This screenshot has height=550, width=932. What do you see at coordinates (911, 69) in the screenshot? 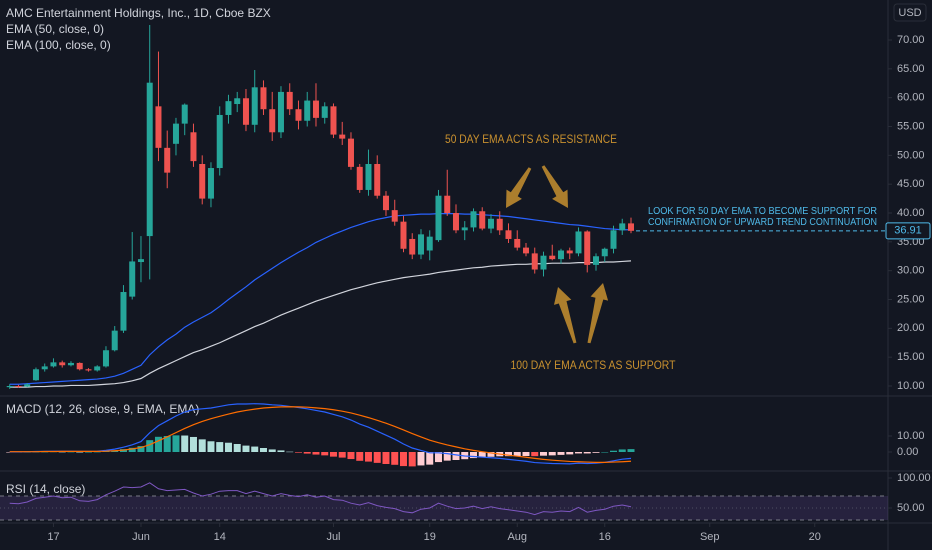
I see `y-tick-label: 65.00` at bounding box center [911, 69].